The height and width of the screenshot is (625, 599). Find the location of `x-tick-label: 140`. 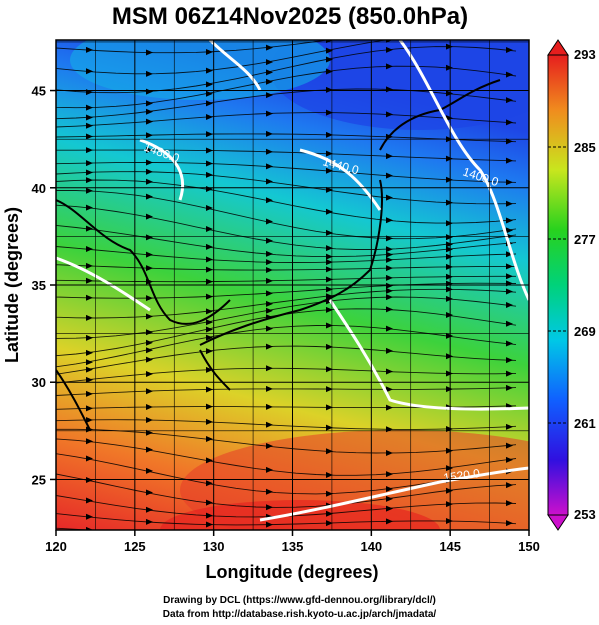

x-tick-label: 140 is located at coordinates (371, 546).